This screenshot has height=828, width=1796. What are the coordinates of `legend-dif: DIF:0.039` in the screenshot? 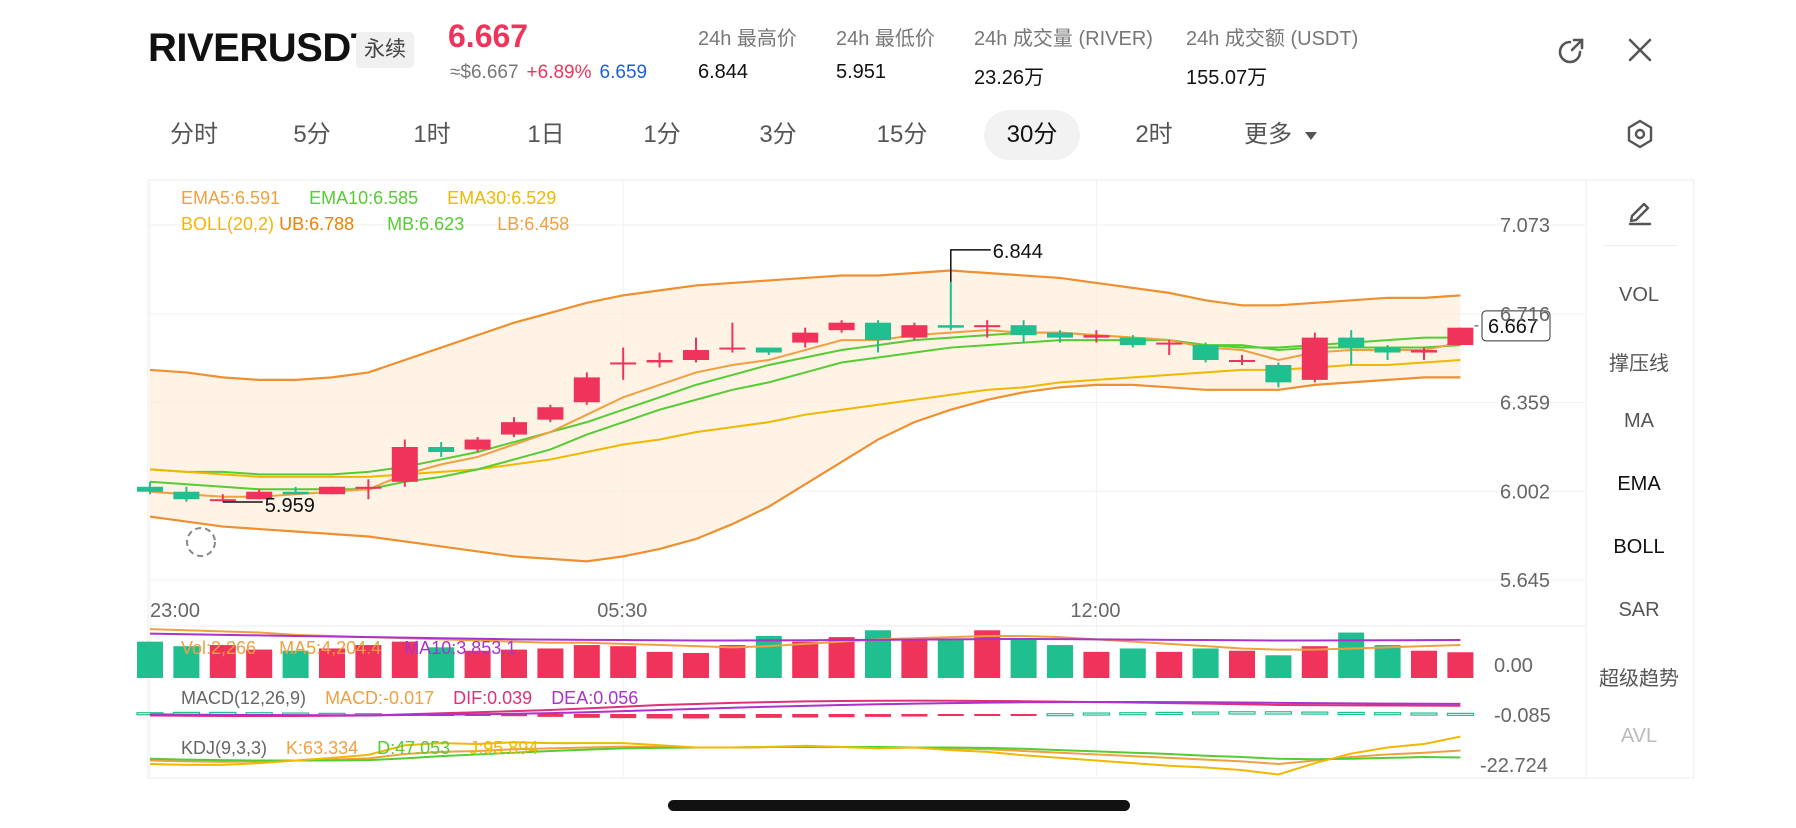 It's located at (493, 698).